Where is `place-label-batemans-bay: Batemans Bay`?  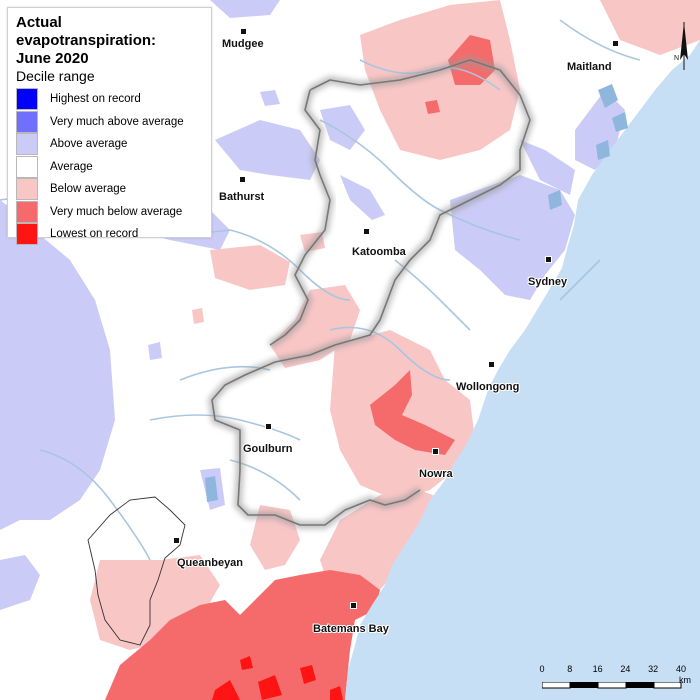
place-label-batemans-bay: Batemans Bay is located at coordinates (351, 629).